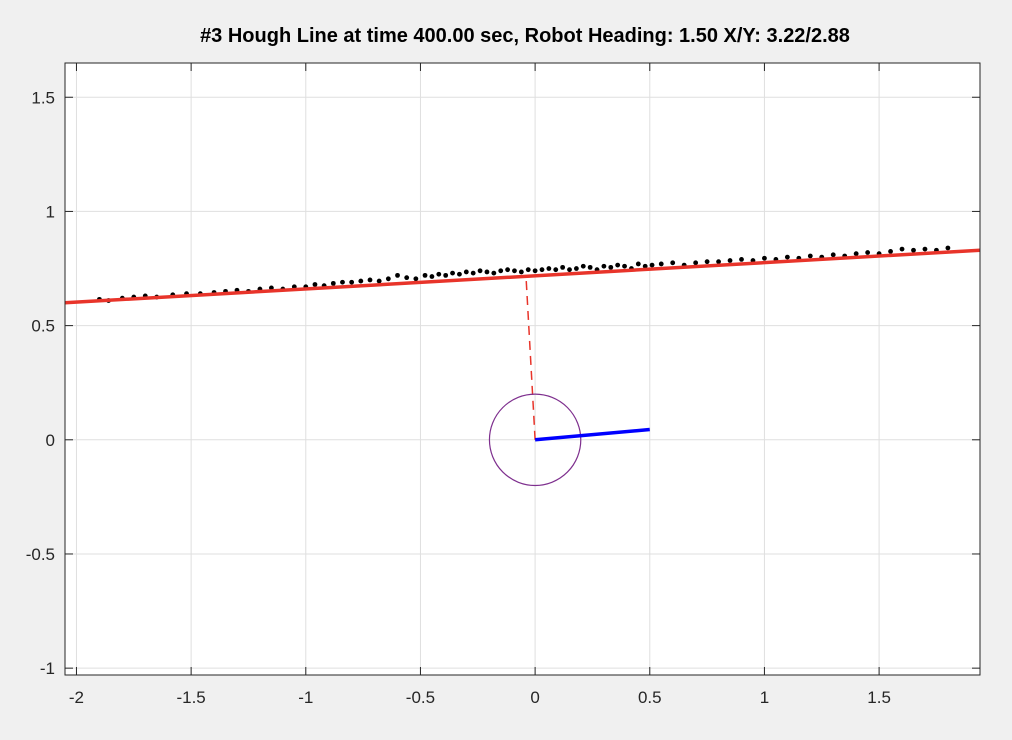 Image resolution: width=1012 pixels, height=740 pixels. I want to click on y-tick-label: 0, so click(50, 440).